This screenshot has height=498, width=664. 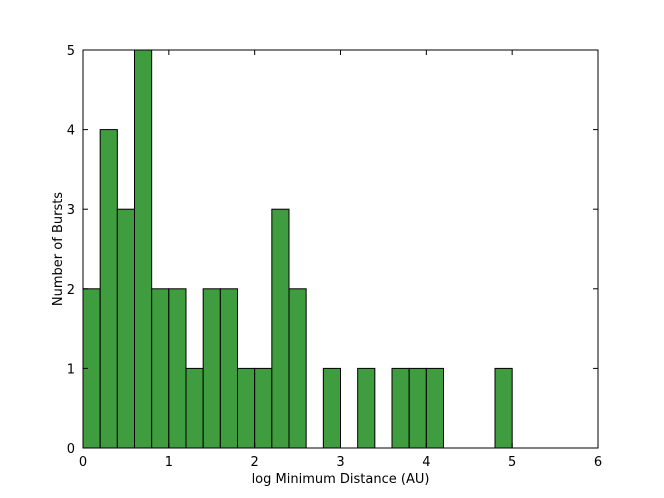 I want to click on x-tick-label: 6, so click(x=598, y=462).